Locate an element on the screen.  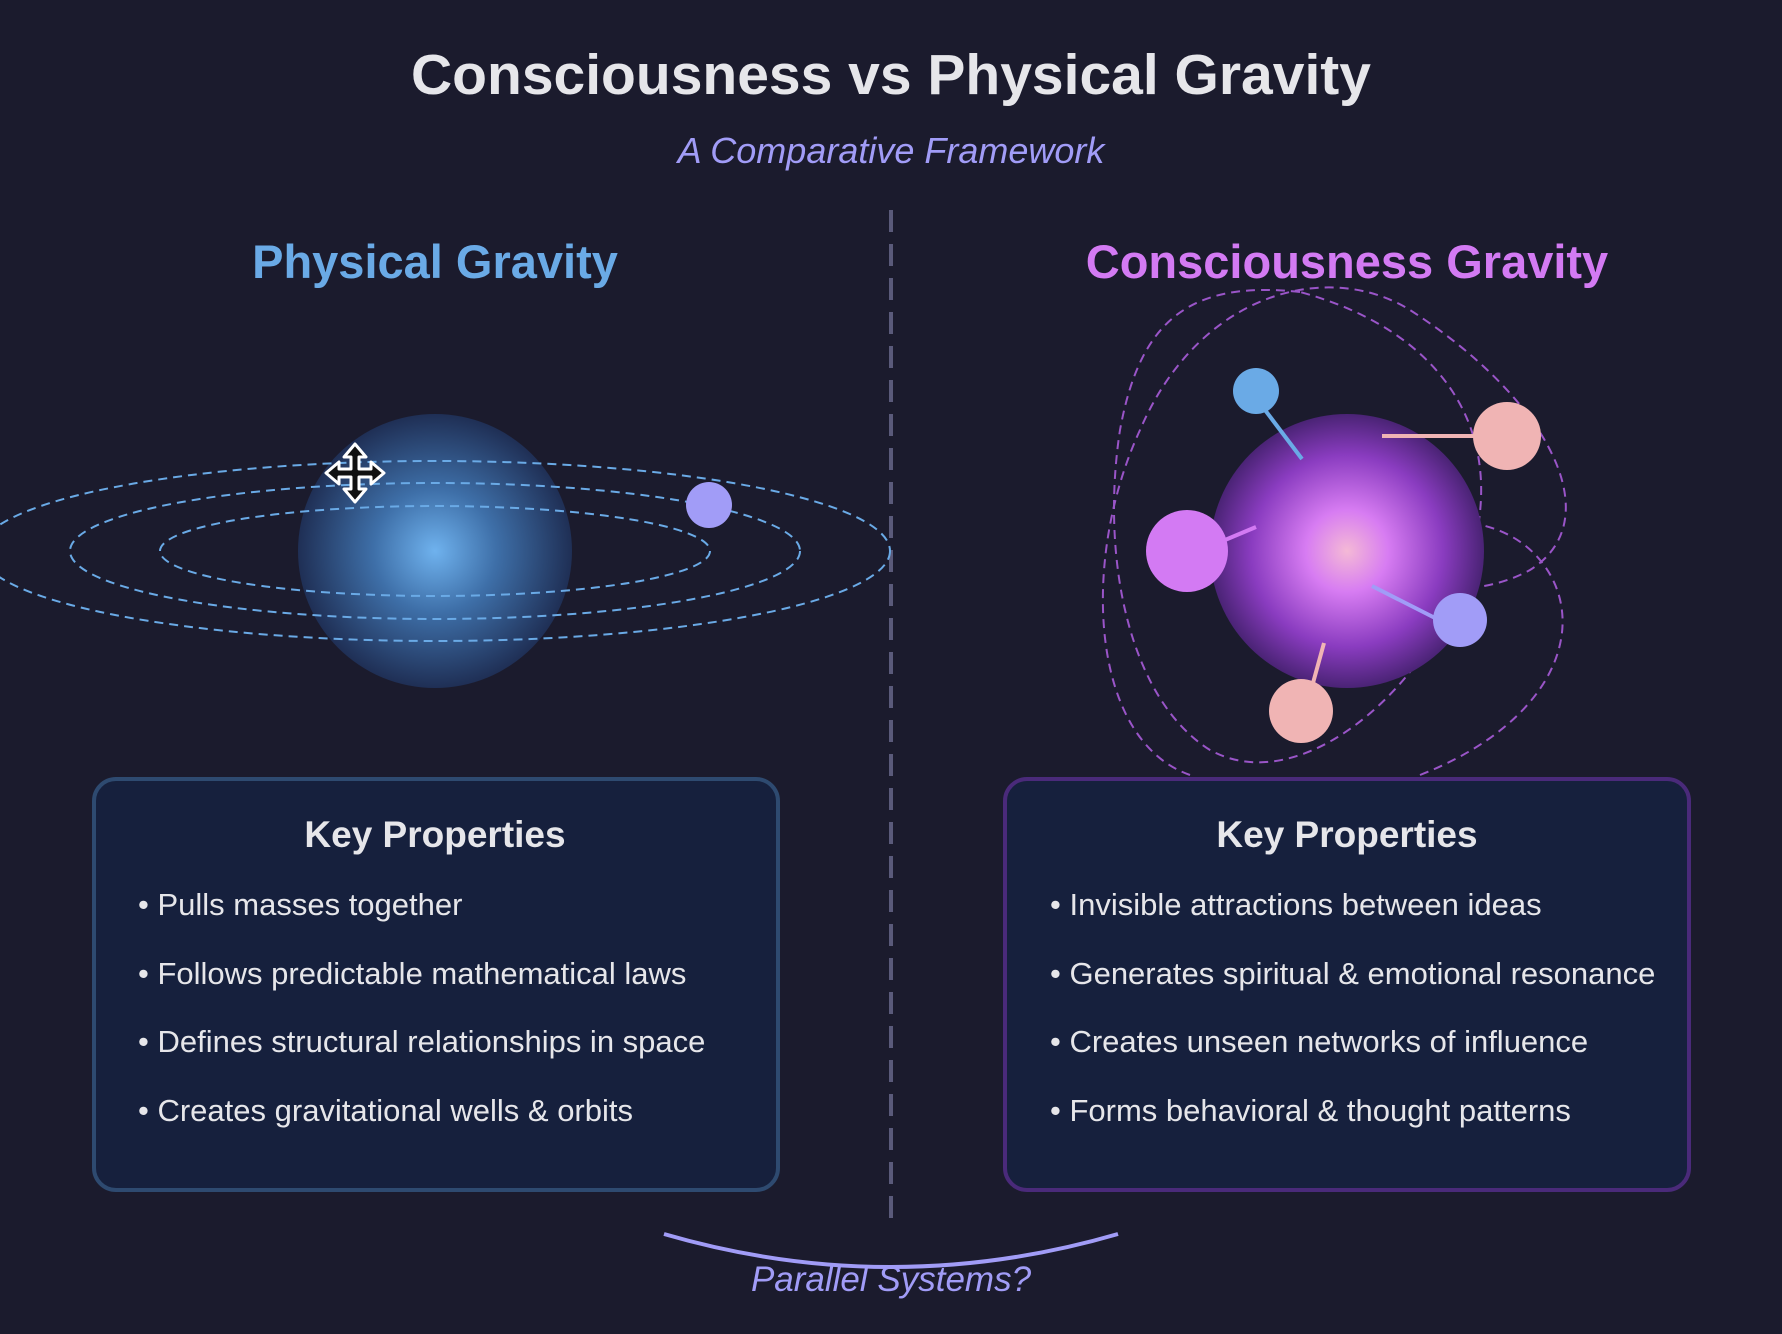
orbit-ring-inner is located at coordinates (435, 551).